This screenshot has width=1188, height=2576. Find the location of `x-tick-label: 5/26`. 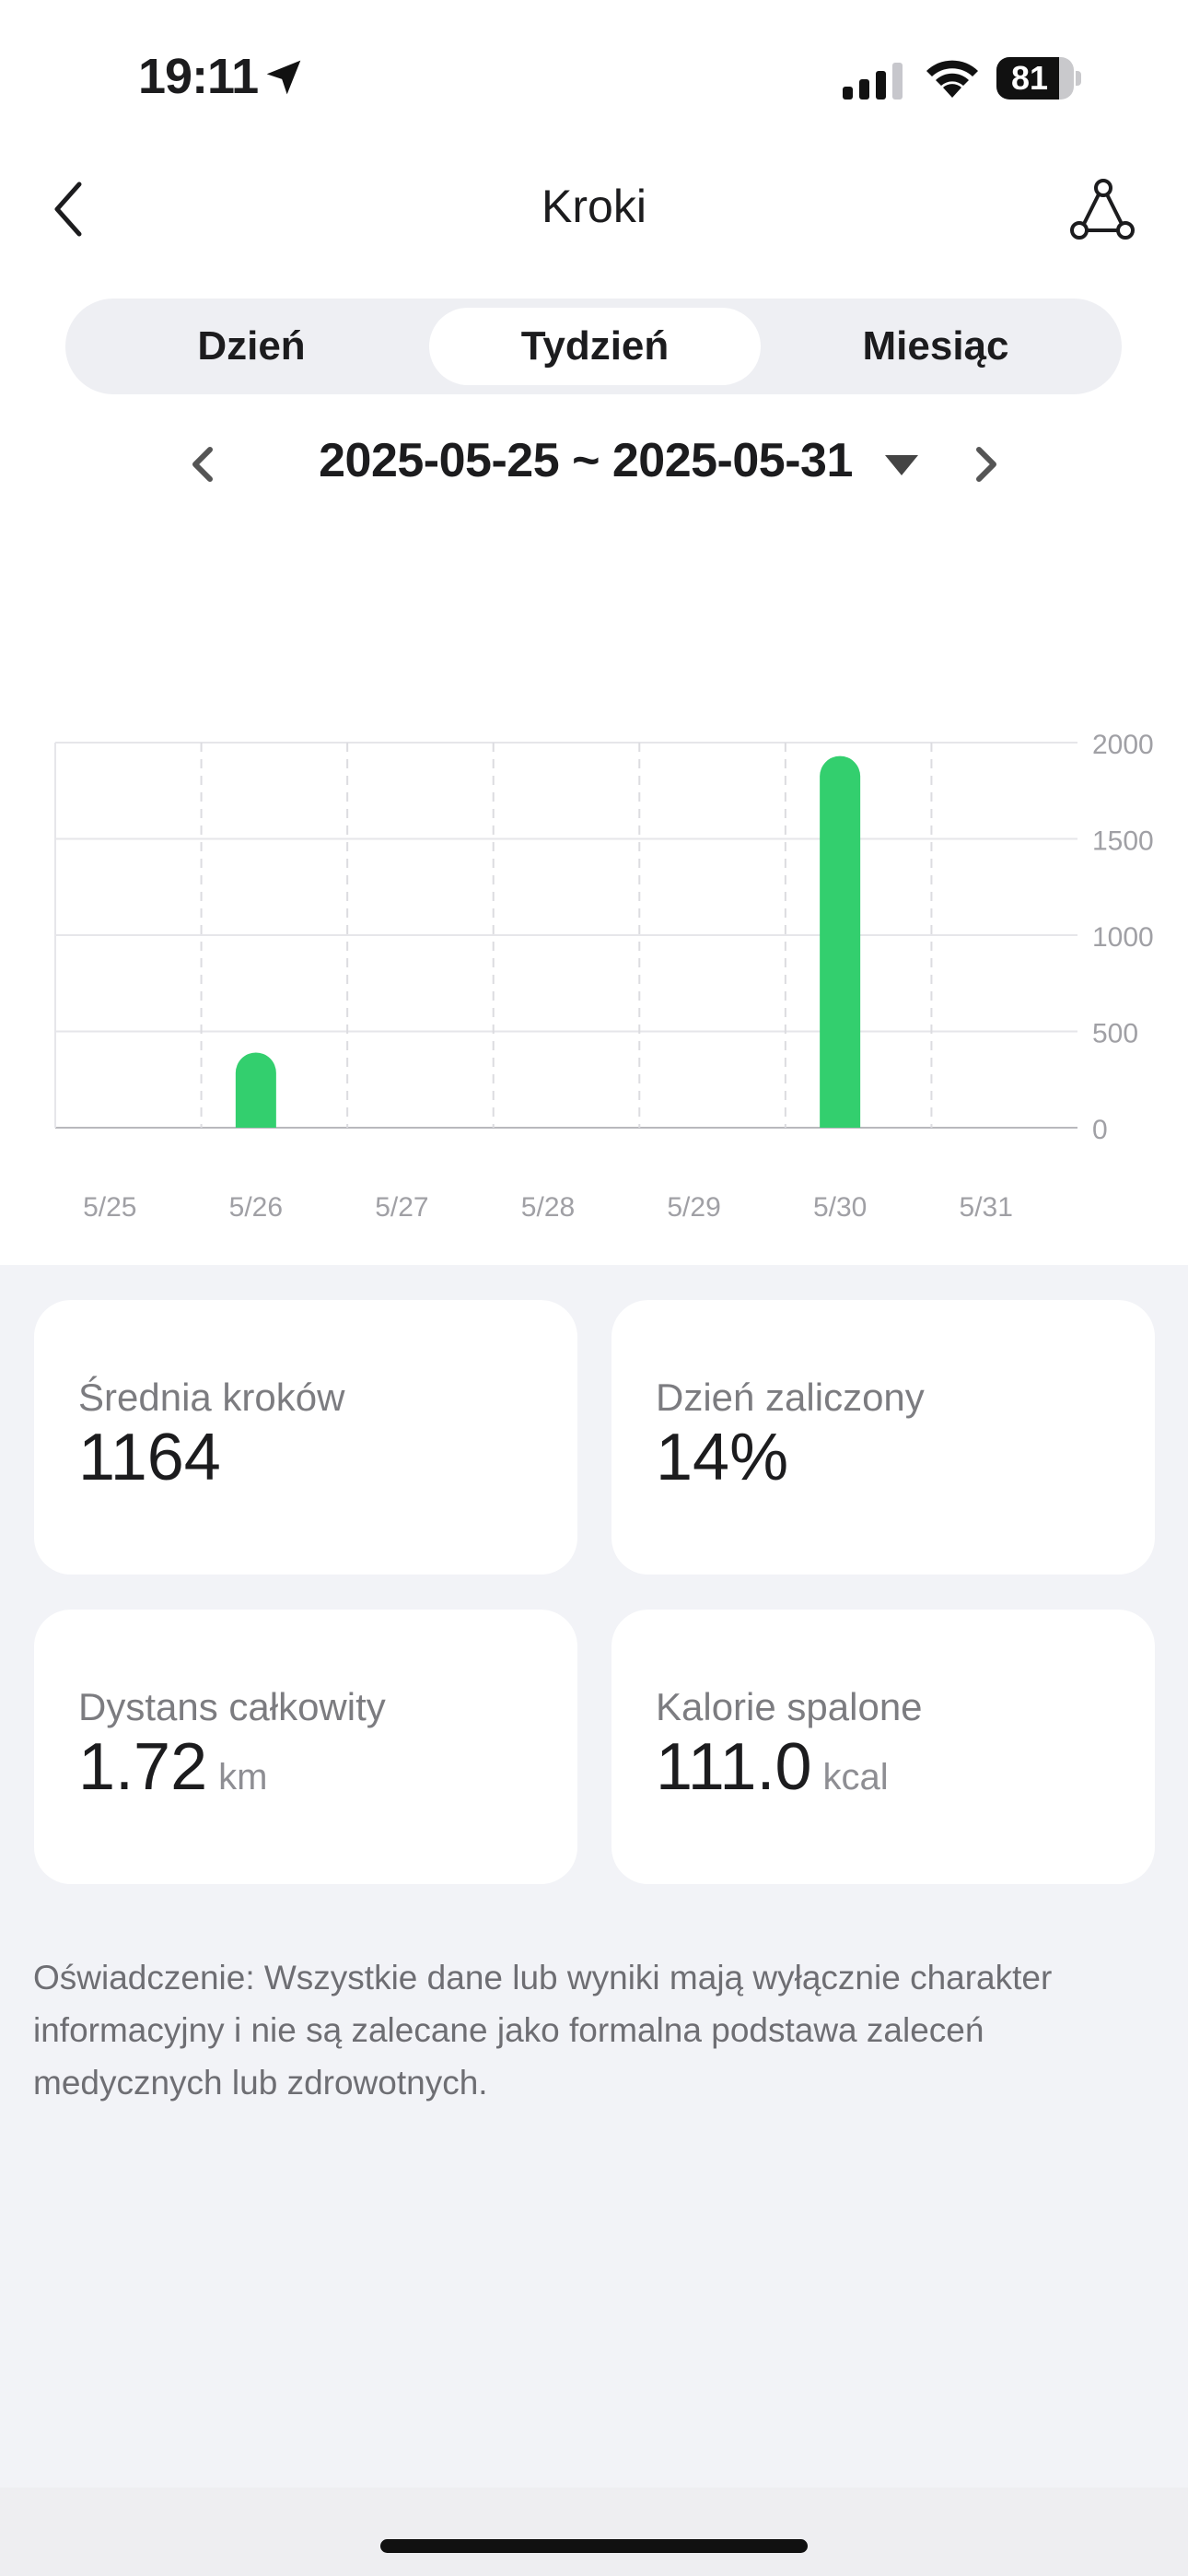

x-tick-label: 5/26 is located at coordinates (256, 1207).